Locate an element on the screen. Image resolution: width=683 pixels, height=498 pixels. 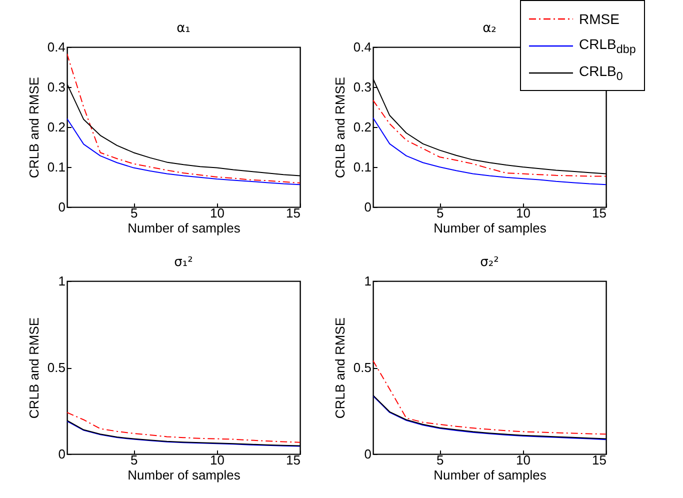
legend-label: RMSE is located at coordinates (599, 18).